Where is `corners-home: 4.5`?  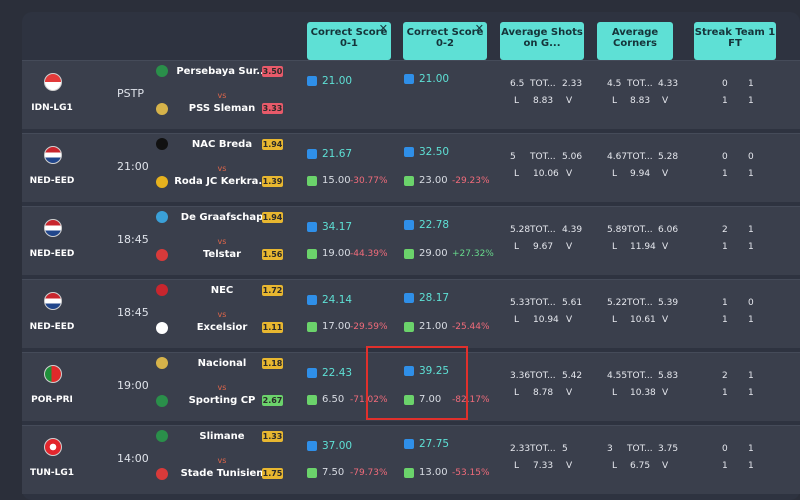
corners-home: 4.5 is located at coordinates (614, 84).